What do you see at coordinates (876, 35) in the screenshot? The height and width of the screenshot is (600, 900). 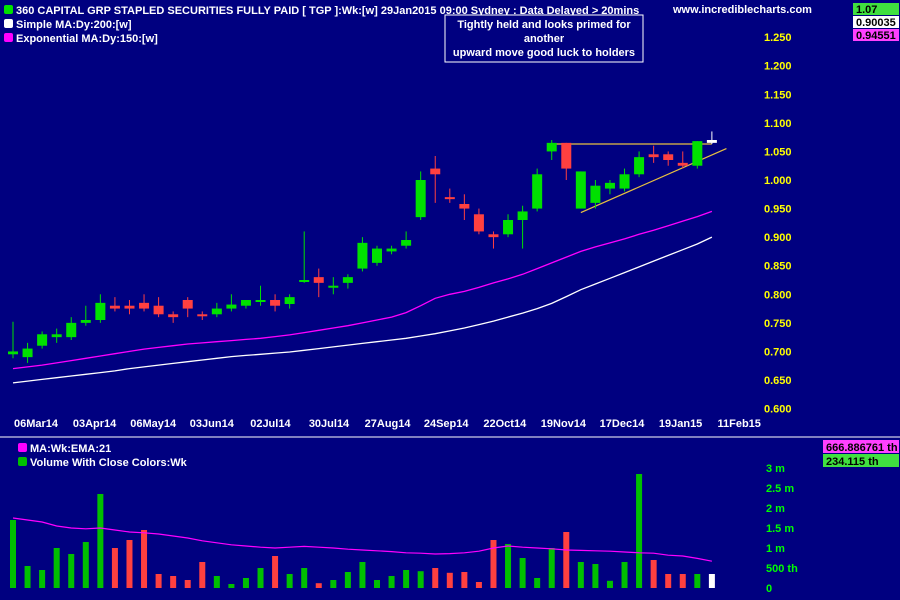 I see `ema-value-badge` at bounding box center [876, 35].